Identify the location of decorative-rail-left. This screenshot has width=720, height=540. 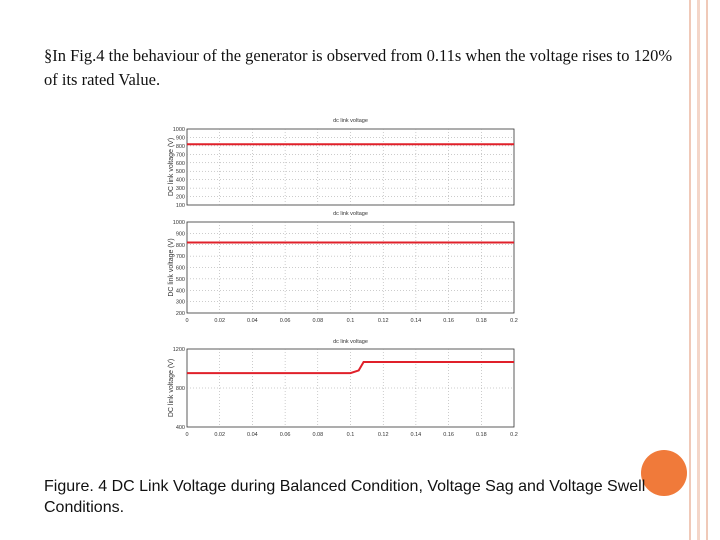
(690, 270).